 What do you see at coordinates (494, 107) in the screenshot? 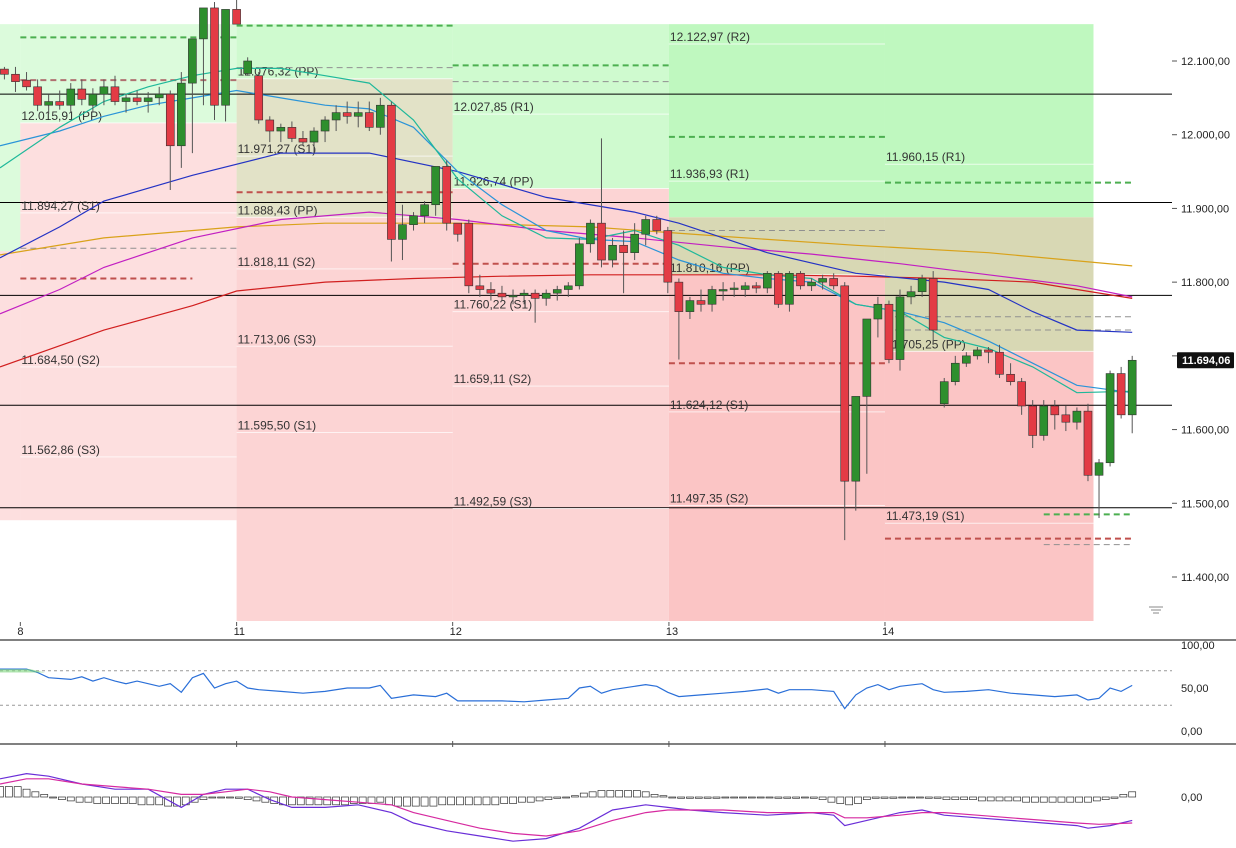
I see `pivot-level-label: 12.027,85 (R1)` at bounding box center [494, 107].